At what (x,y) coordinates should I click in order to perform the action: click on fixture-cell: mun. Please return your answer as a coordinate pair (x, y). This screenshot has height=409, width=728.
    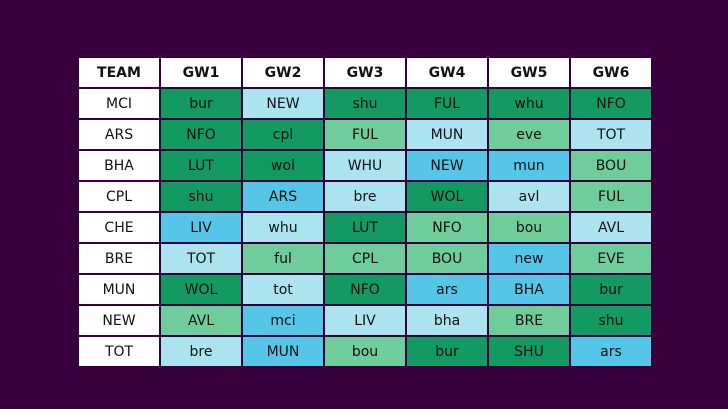
    Looking at the image, I should click on (529, 165).